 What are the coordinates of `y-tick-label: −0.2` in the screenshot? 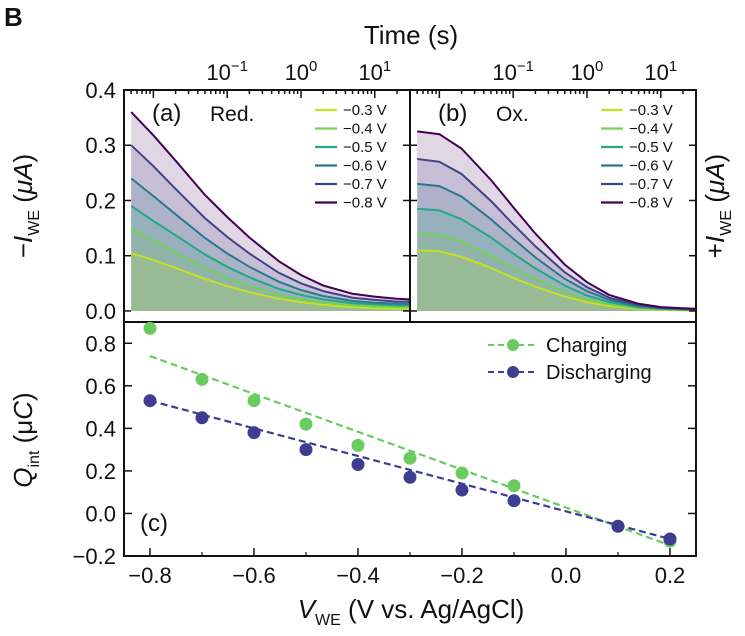 It's located at (94, 556).